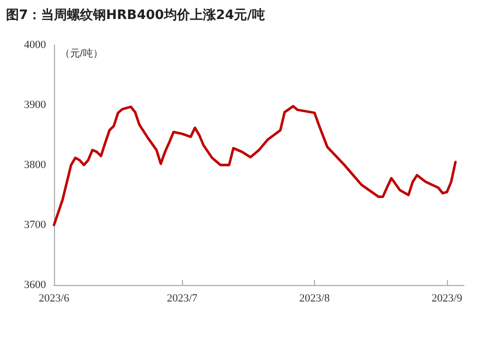  What do you see at coordinates (135, 15) in the screenshot?
I see `chart-title: 图7：当周螺纹钢HRB400均价上涨24元/吨` at bounding box center [135, 15].